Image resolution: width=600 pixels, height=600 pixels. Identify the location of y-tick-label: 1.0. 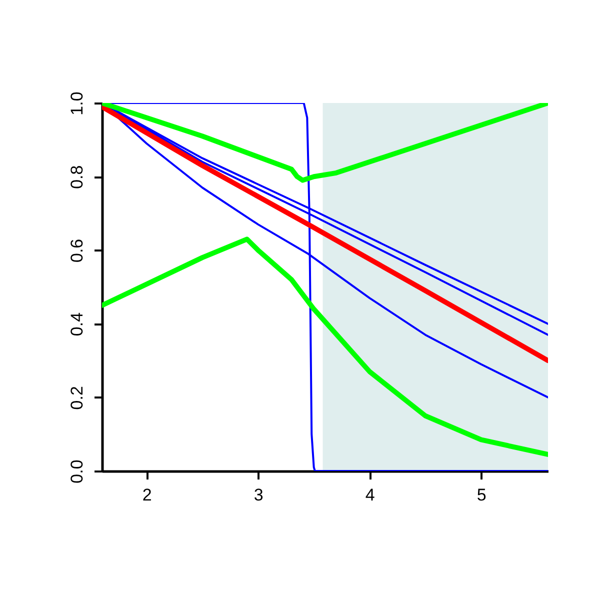
(77, 104).